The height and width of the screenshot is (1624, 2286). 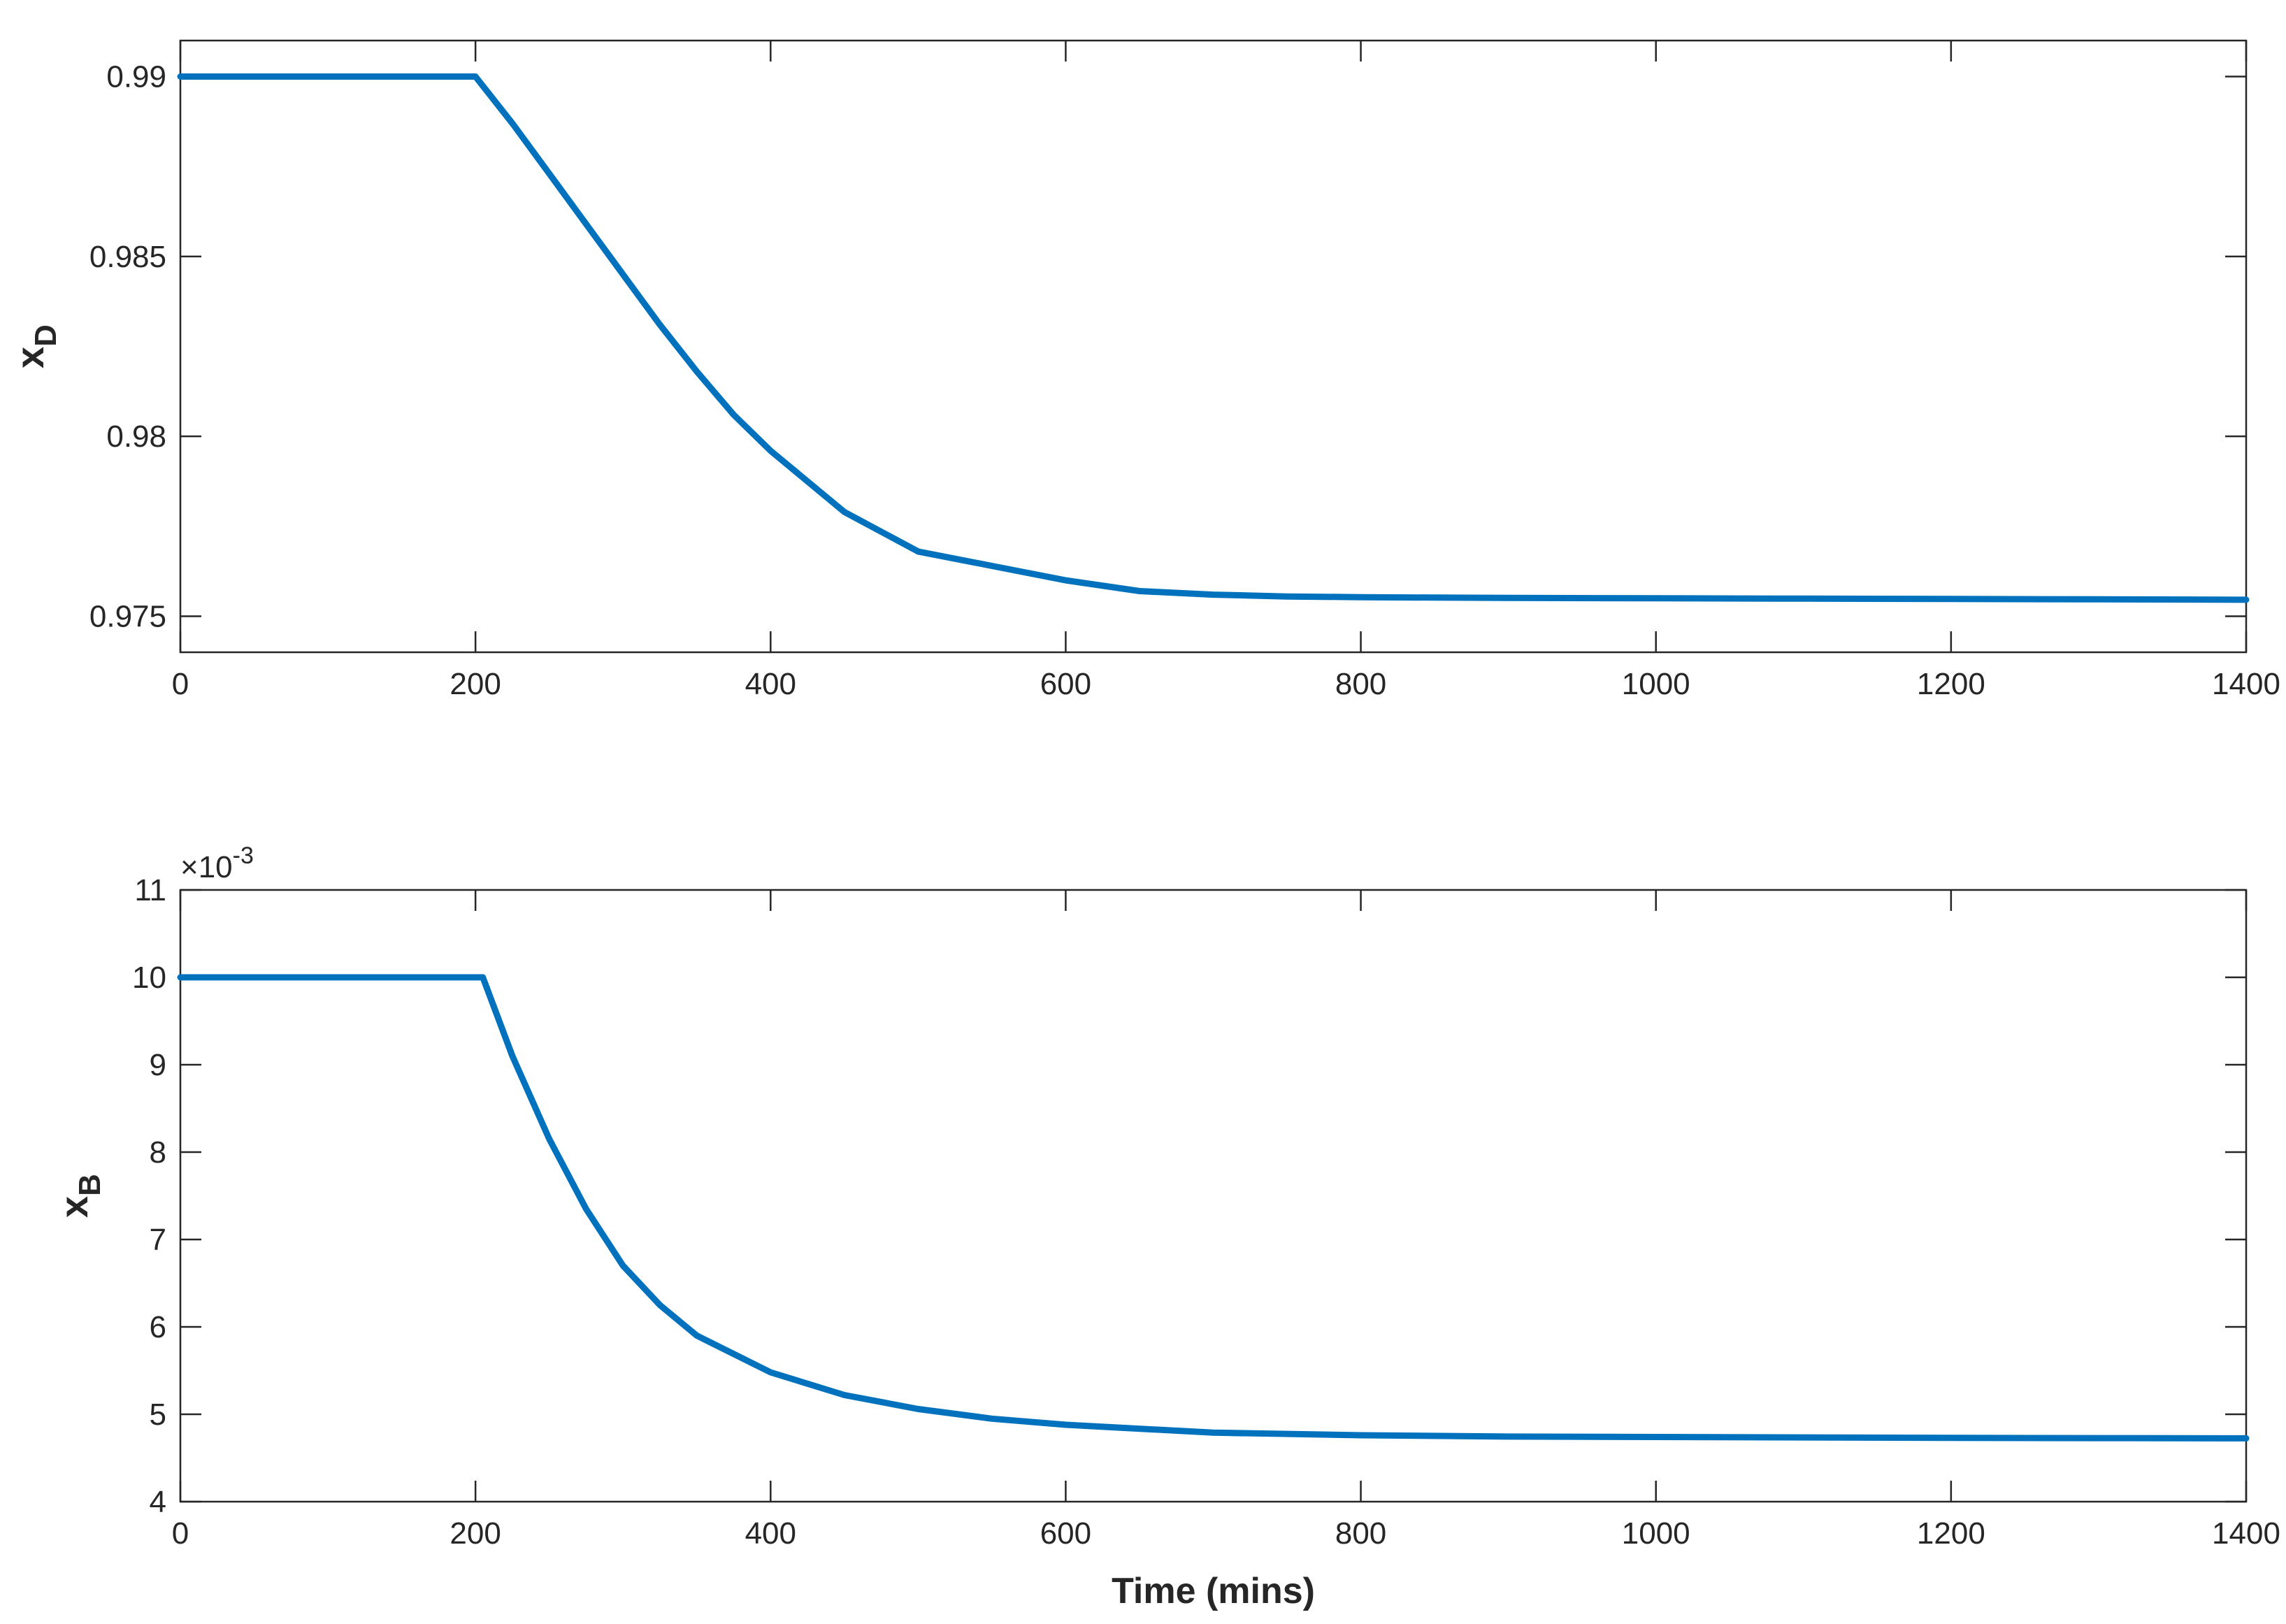 What do you see at coordinates (127, 617) in the screenshot?
I see `y-tick-label: 0.975` at bounding box center [127, 617].